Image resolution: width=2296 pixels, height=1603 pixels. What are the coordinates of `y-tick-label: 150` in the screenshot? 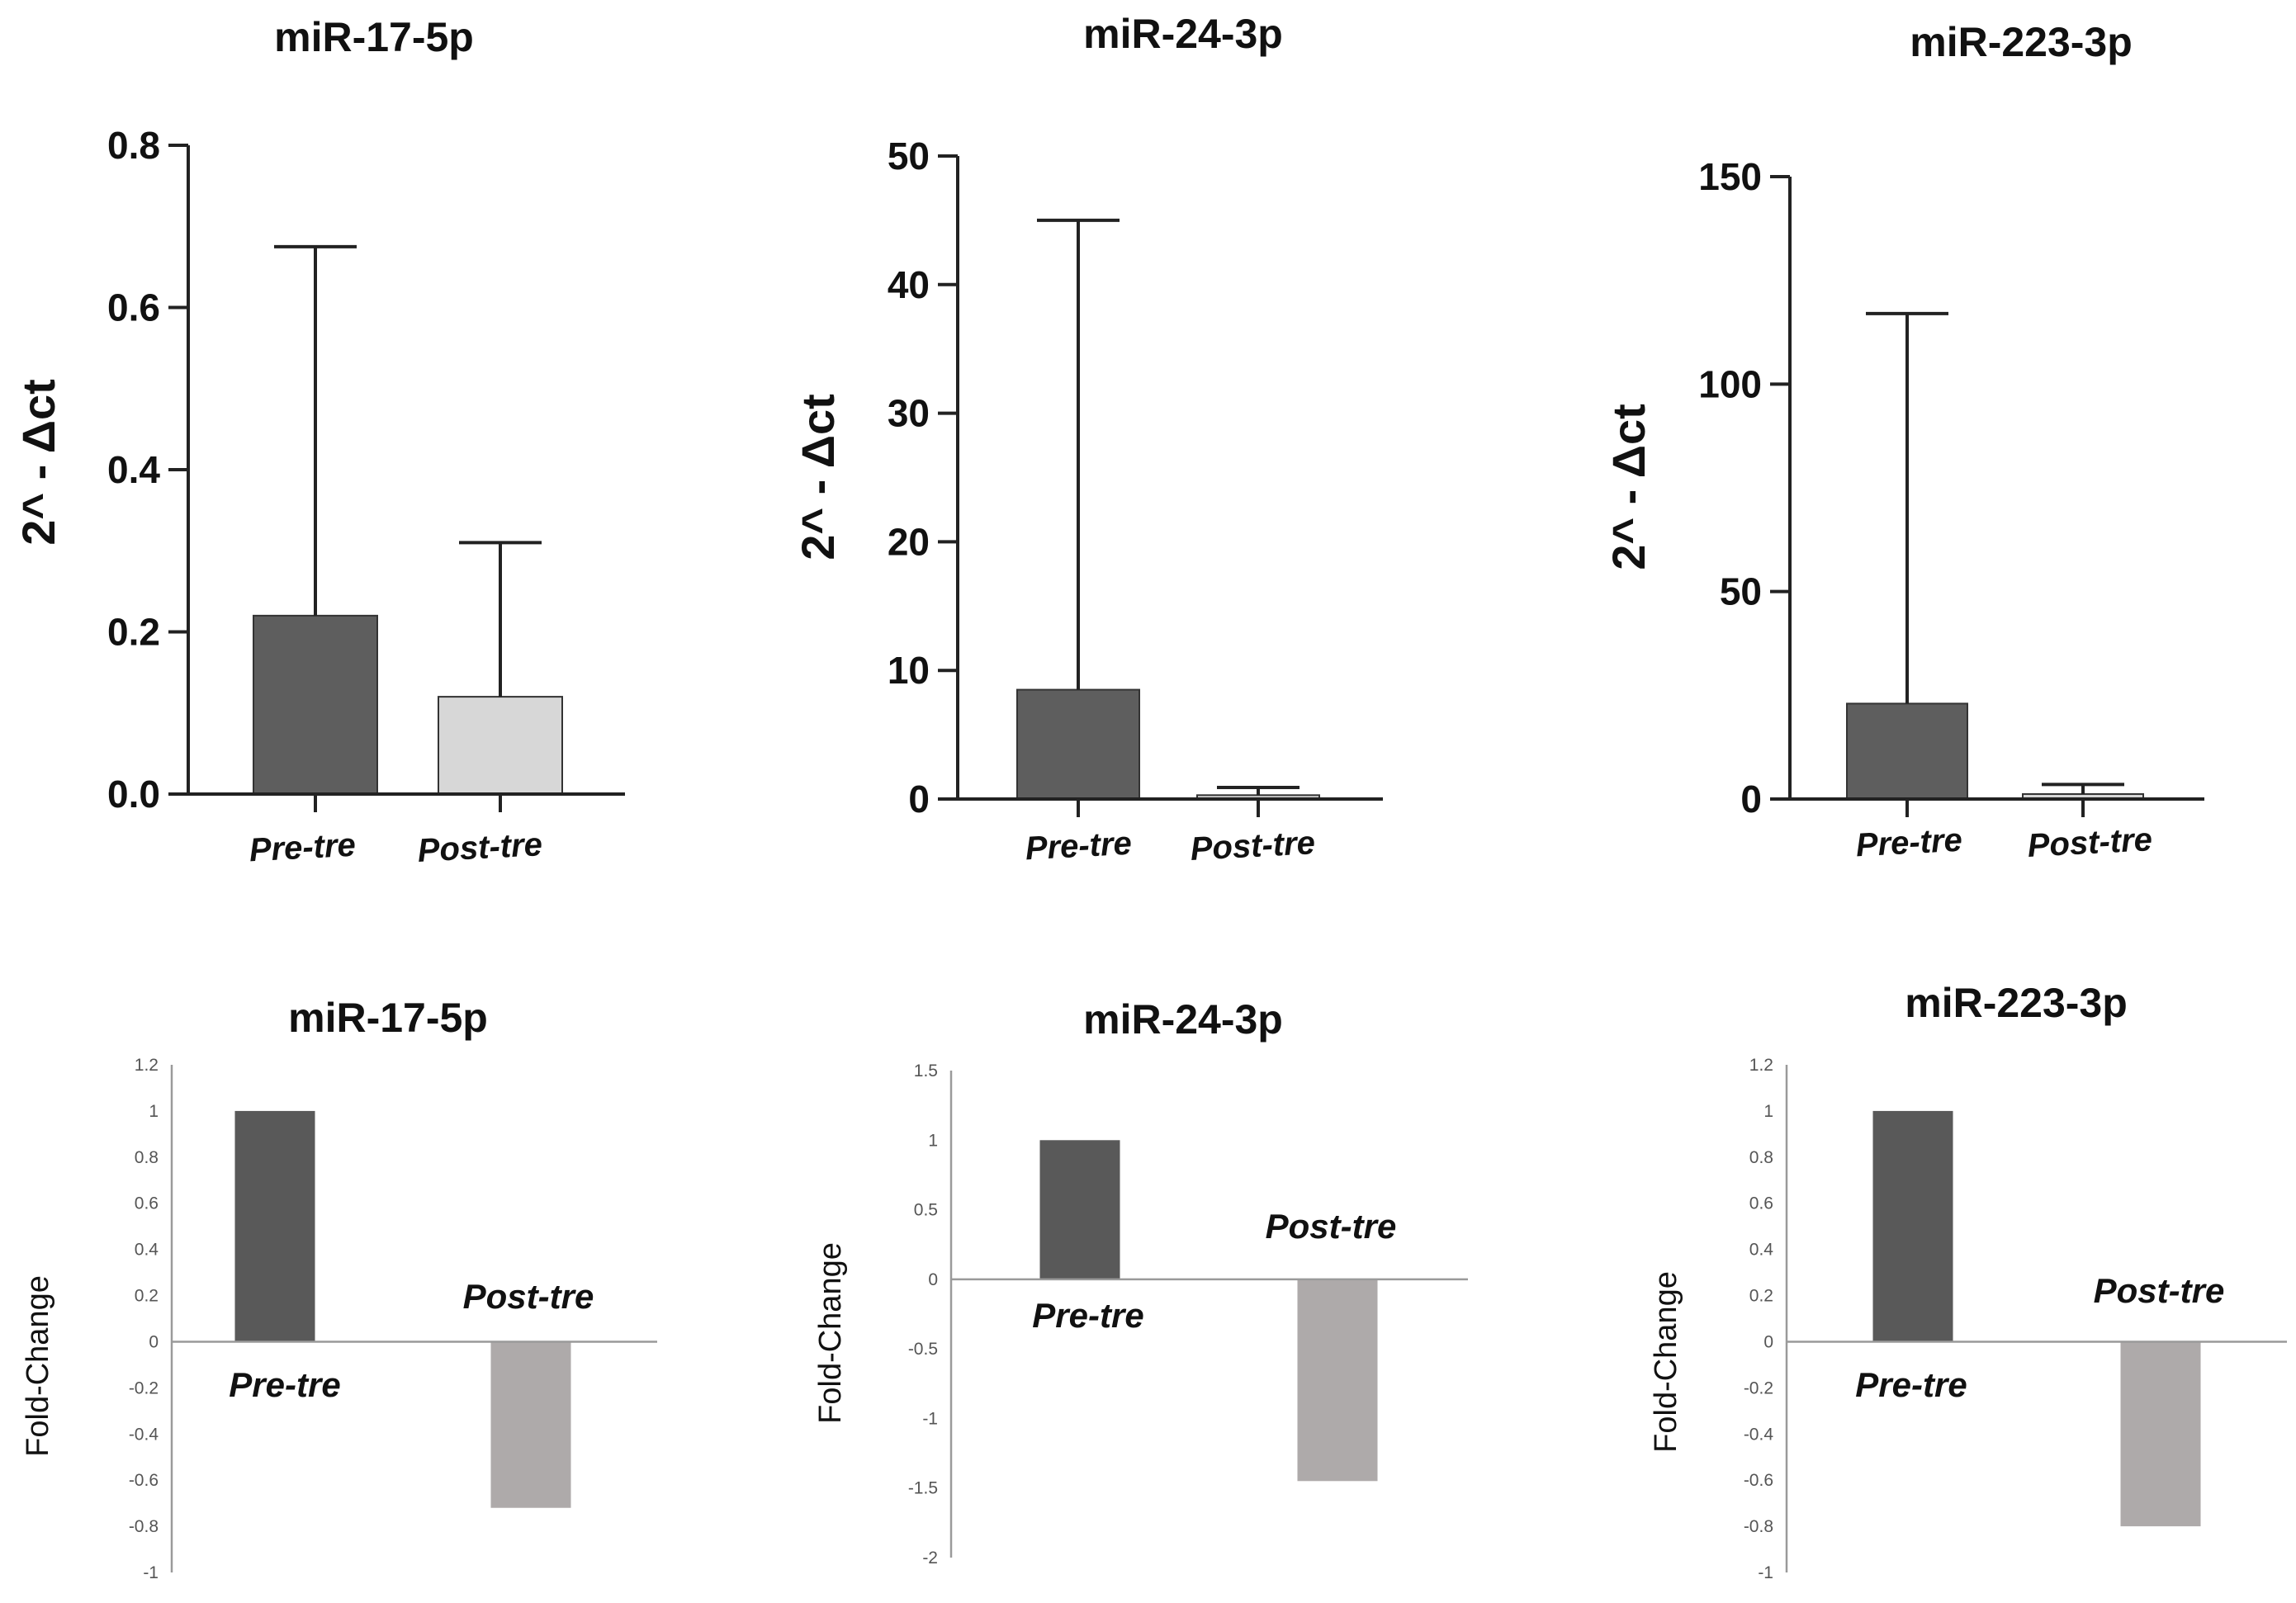 It's located at (1730, 176).